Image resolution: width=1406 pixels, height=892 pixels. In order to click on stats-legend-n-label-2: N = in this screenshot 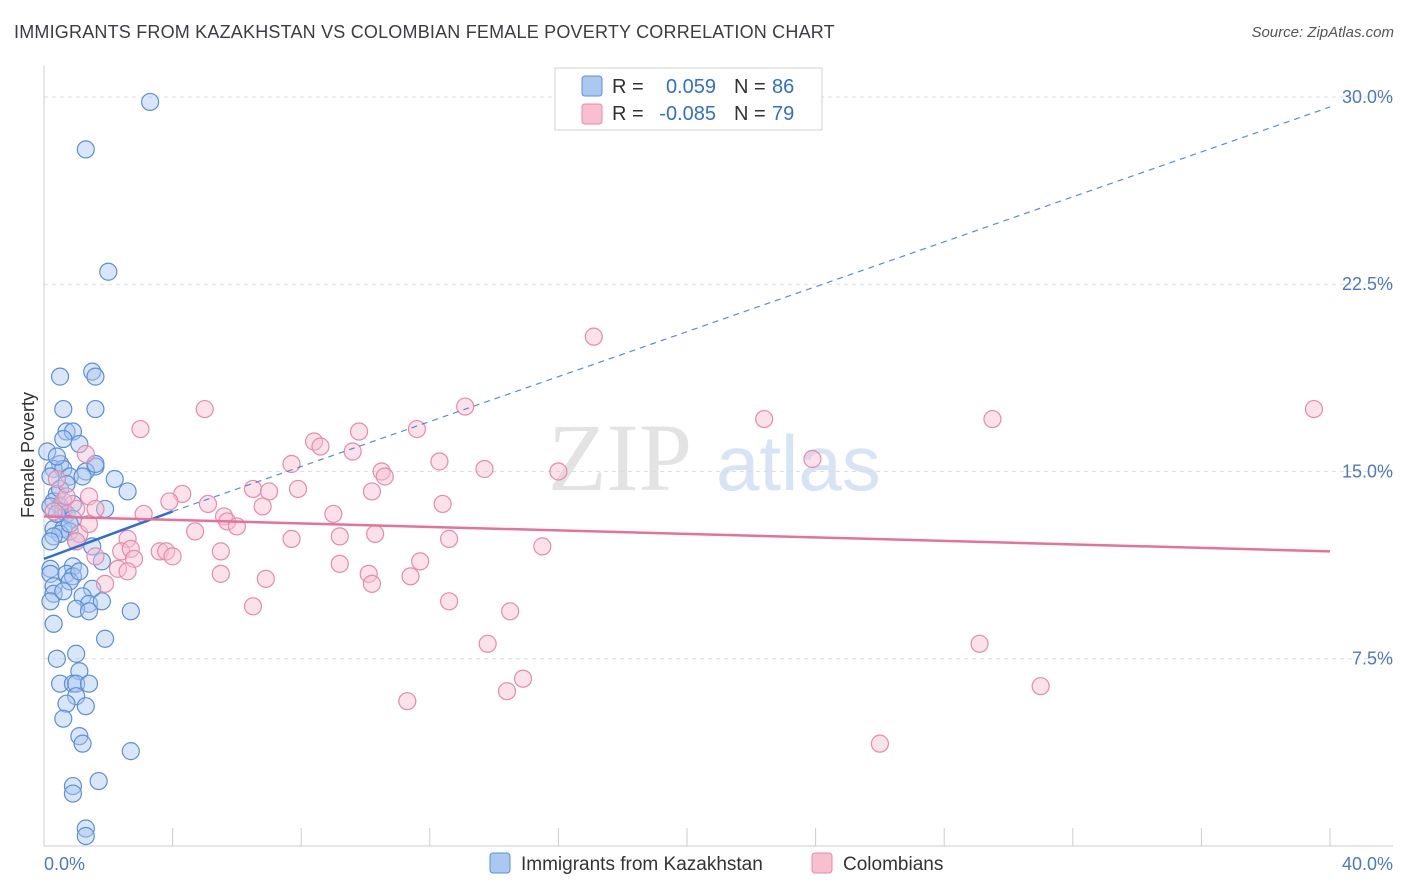, I will do `click(750, 114)`.